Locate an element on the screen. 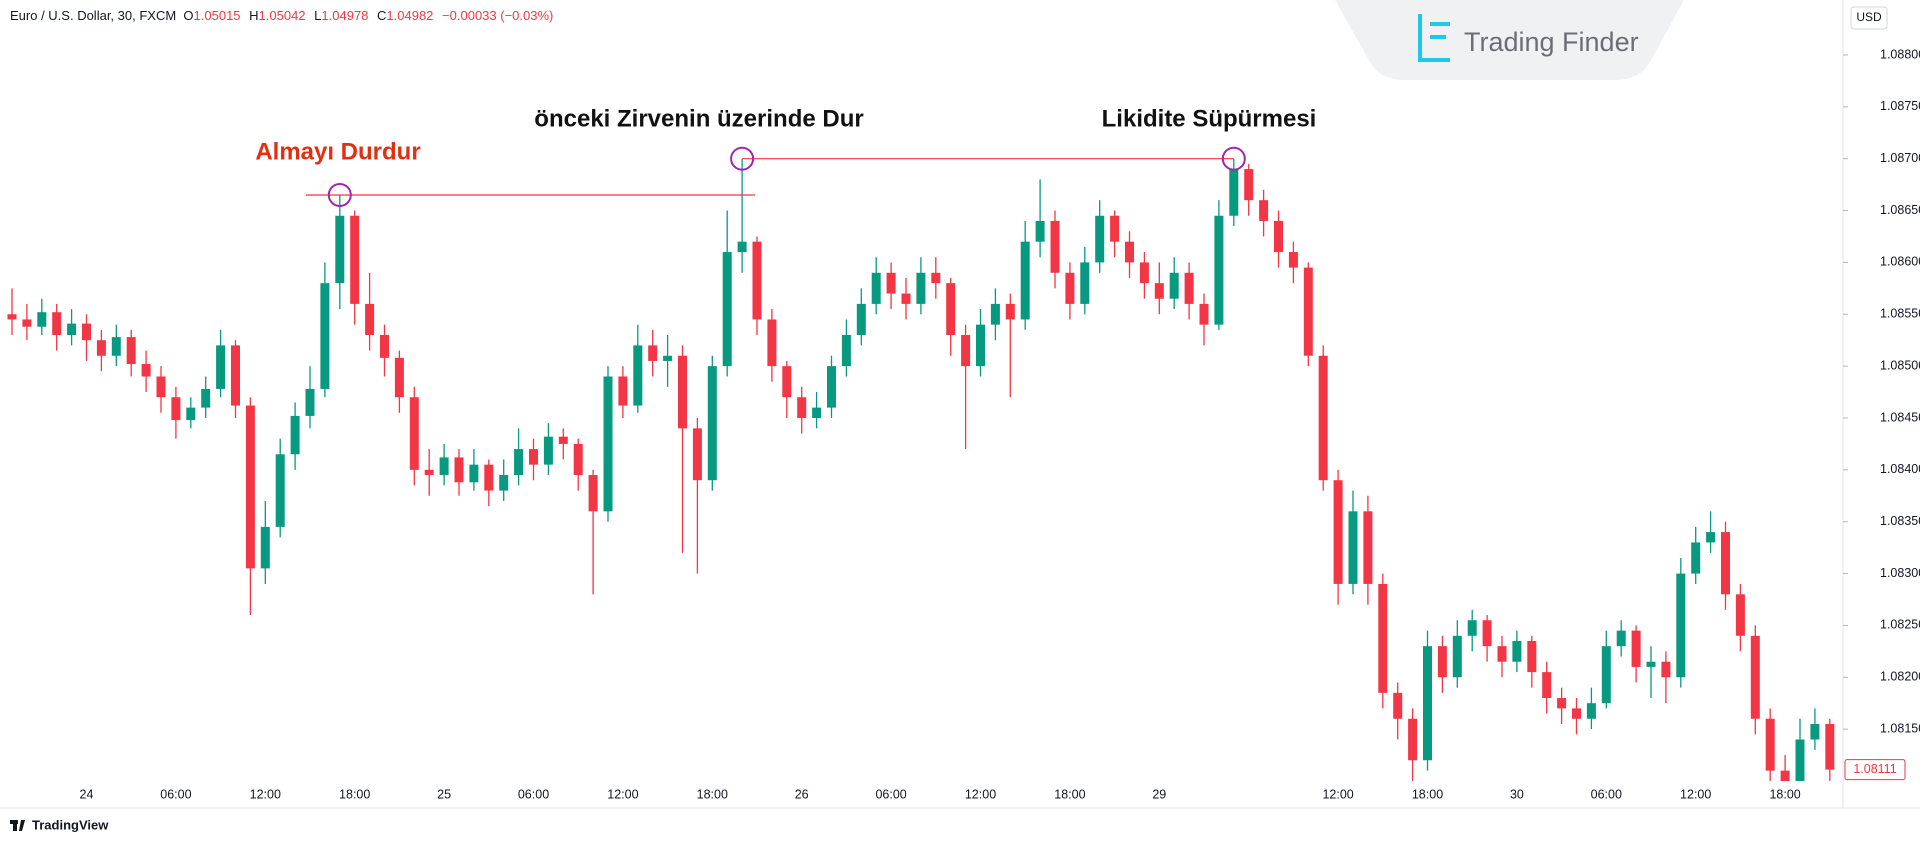 This screenshot has height=842, width=1920. currency-box is located at coordinates (1869, 18).